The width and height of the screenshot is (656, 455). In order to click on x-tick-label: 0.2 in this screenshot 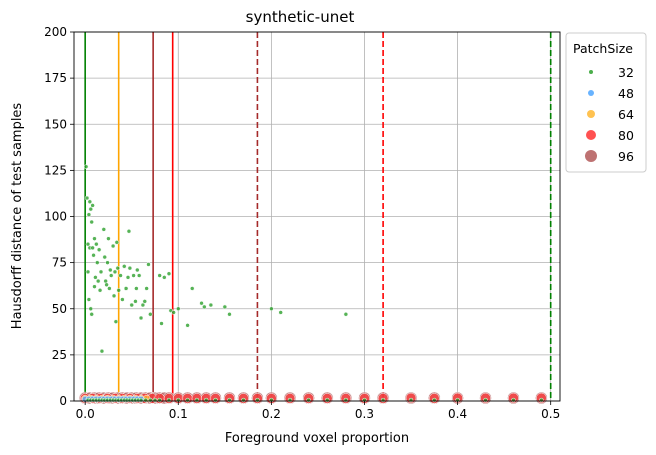, I will do `click(271, 414)`.